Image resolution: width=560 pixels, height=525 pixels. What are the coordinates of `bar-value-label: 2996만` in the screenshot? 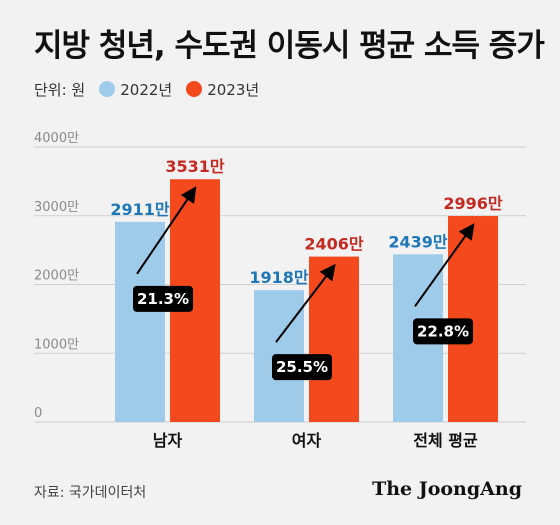 It's located at (473, 203).